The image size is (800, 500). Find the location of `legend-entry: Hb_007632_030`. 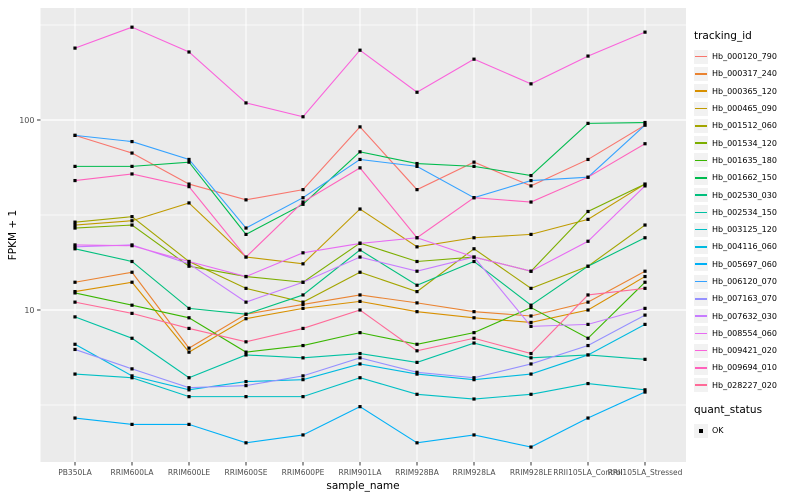

legend-entry: Hb_007632_030 is located at coordinates (746, 315).